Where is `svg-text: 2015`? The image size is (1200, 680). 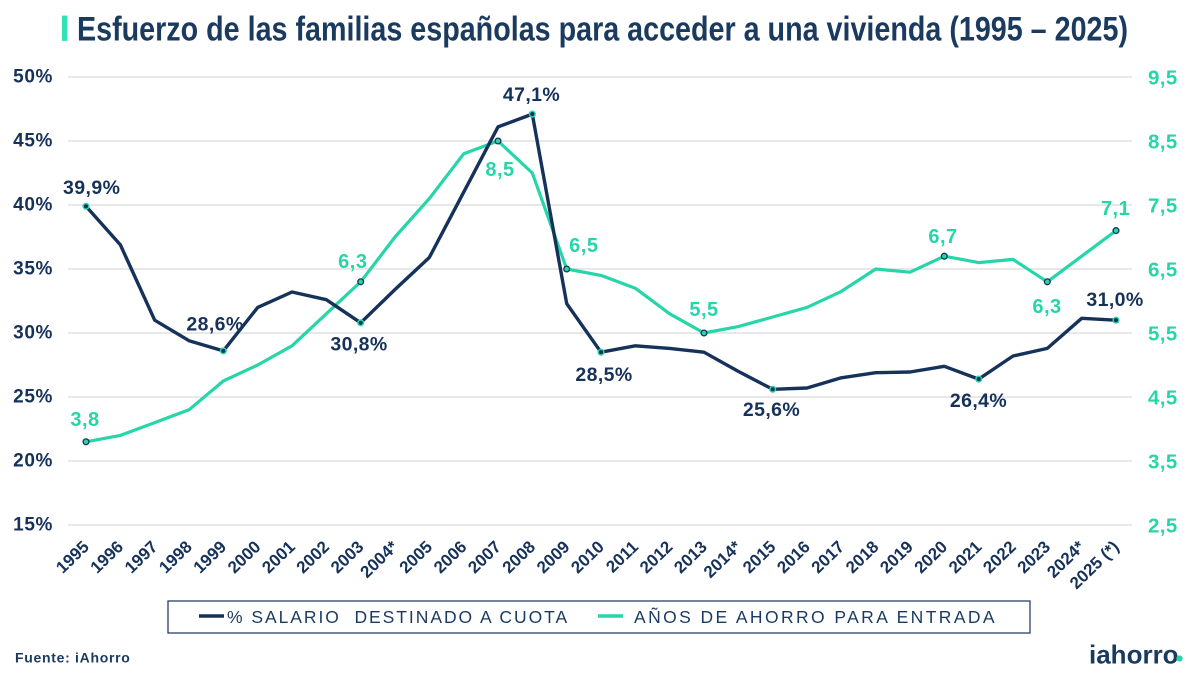
svg-text: 2015 is located at coordinates (759, 557).